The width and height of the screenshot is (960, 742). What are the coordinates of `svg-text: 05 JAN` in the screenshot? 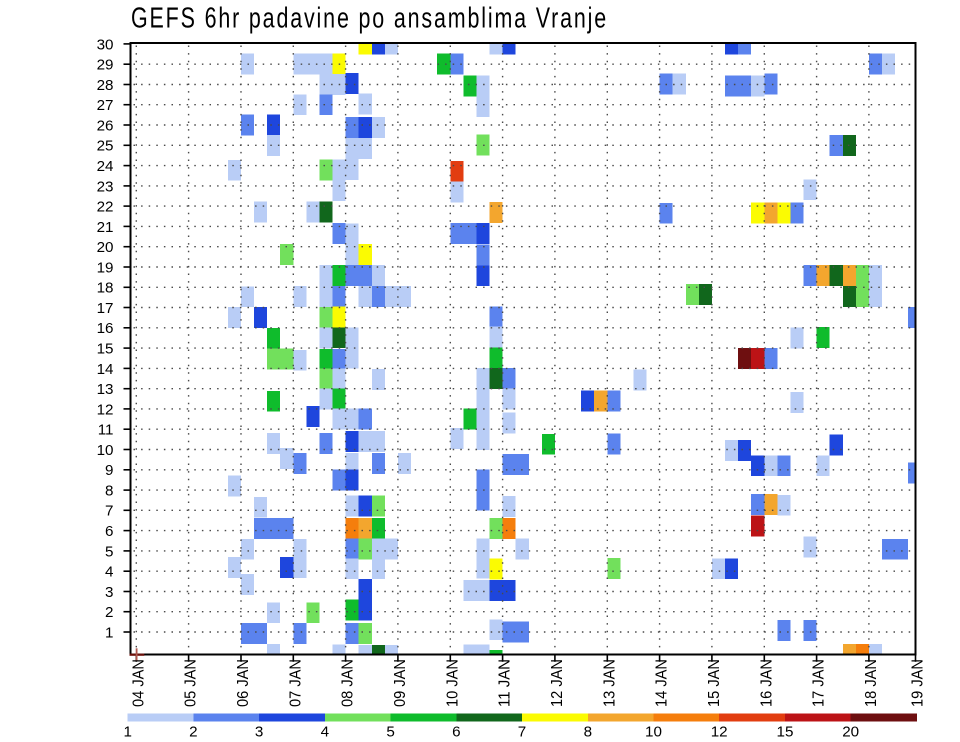 It's located at (191, 683).